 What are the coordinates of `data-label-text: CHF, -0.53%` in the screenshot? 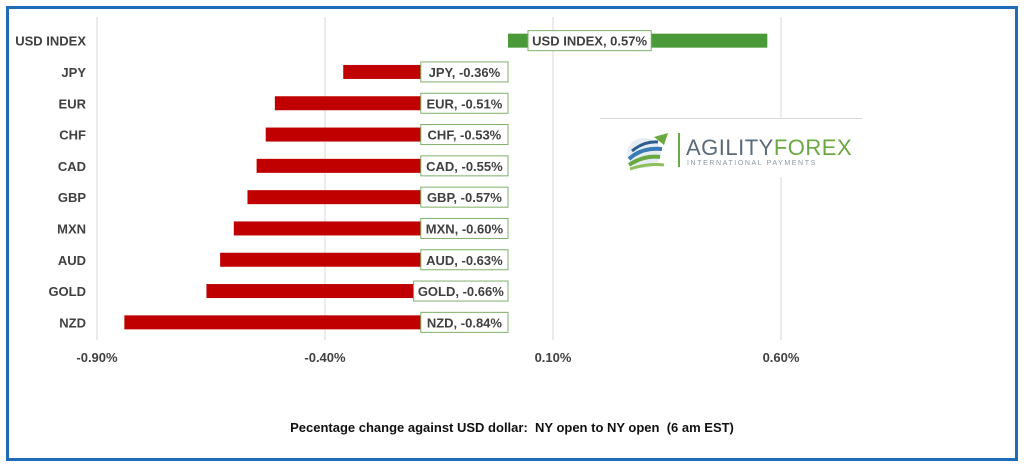 It's located at (465, 135).